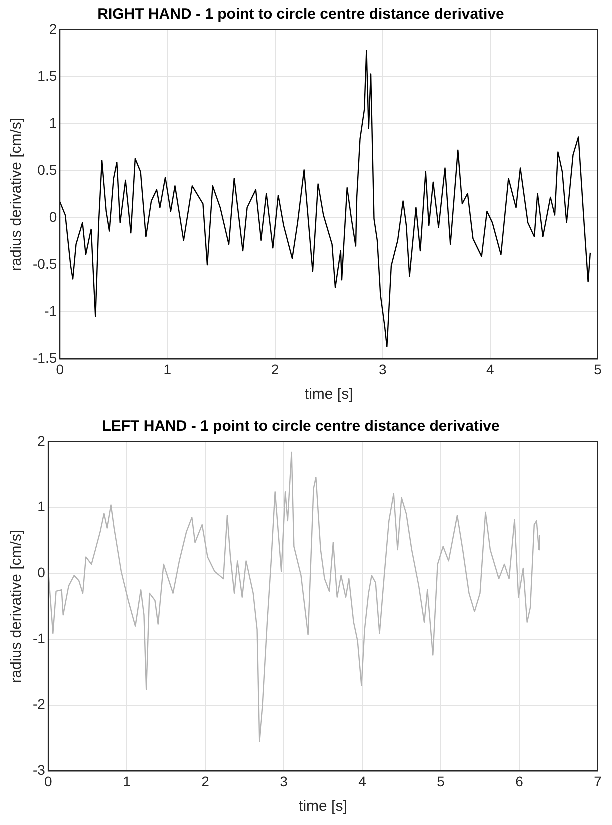  I want to click on x-tick-label: 7, so click(598, 781).